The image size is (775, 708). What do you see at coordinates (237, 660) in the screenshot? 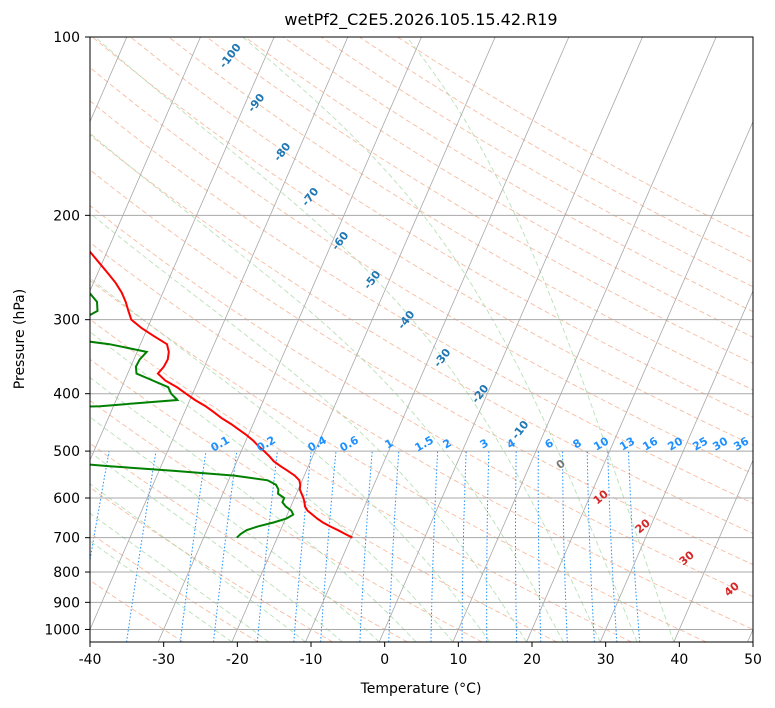
I see `x-tick-label: -20` at bounding box center [237, 660].